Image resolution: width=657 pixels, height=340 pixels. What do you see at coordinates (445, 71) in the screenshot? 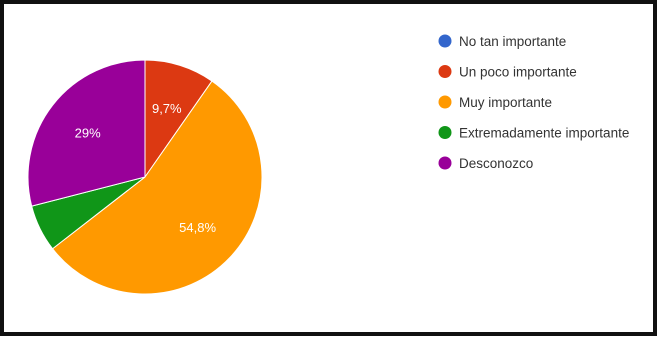
I see `legend-marker-un-poco-importante` at bounding box center [445, 71].